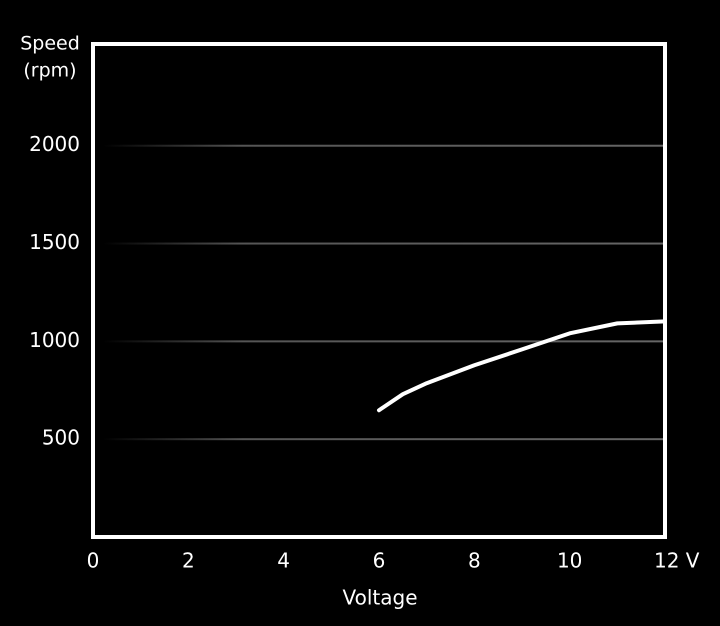  Describe the element at coordinates (379, 598) in the screenshot. I see `x-axis-label: Voltage` at that location.